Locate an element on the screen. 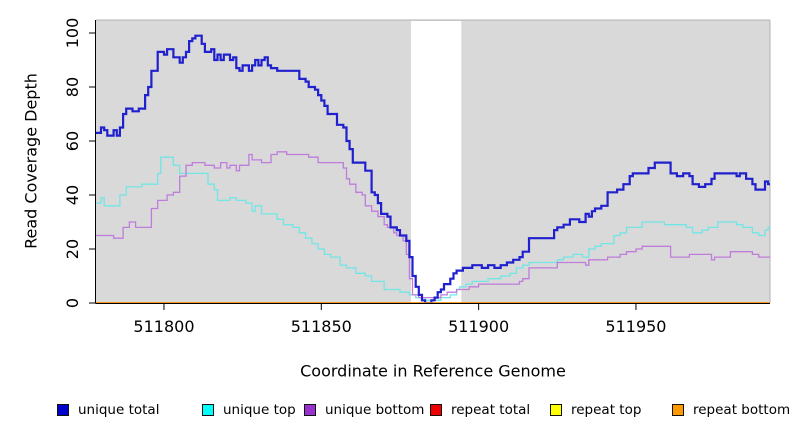 This screenshot has height=432, width=792. legend-item-repeat-top: repeat top is located at coordinates (596, 409).